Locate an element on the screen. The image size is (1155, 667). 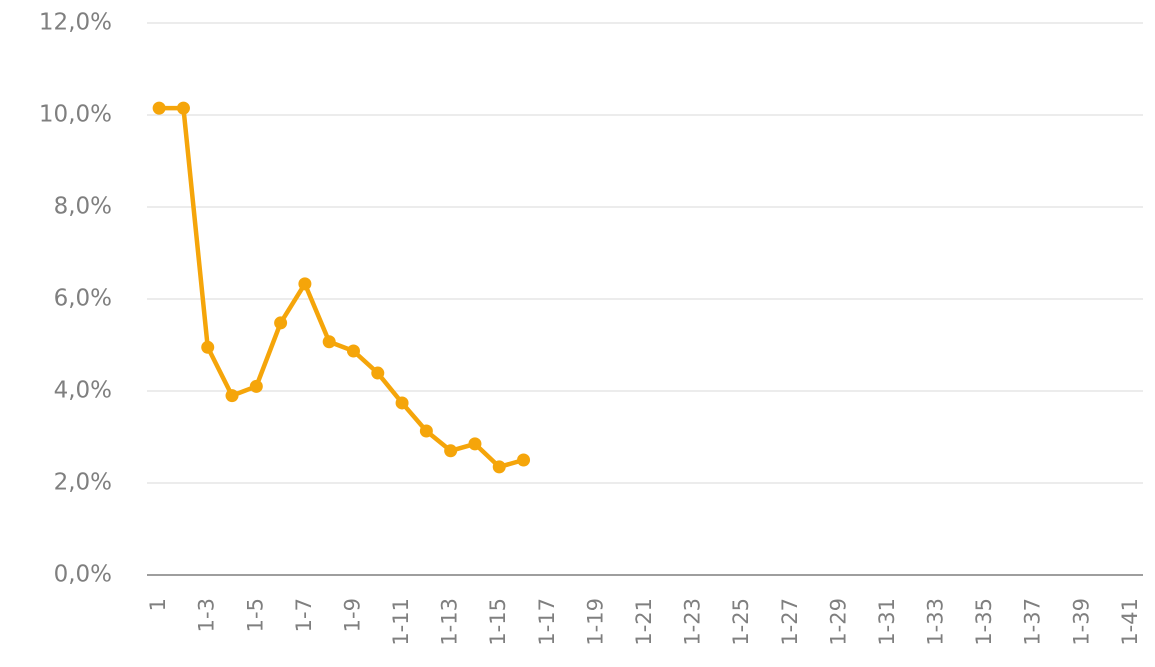
x-tick-label: 1 is located at coordinates (158, 604).